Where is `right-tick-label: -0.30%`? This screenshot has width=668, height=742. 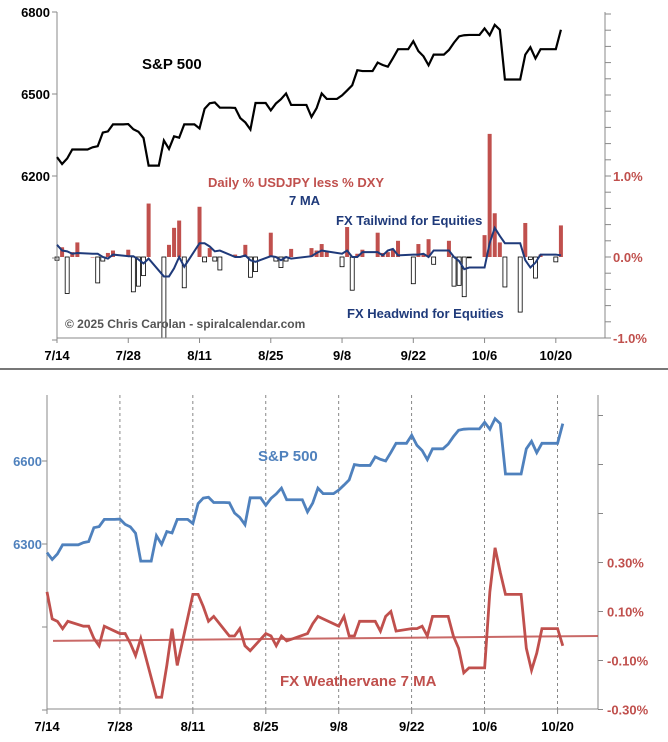
right-tick-label: -0.30% is located at coordinates (628, 710).